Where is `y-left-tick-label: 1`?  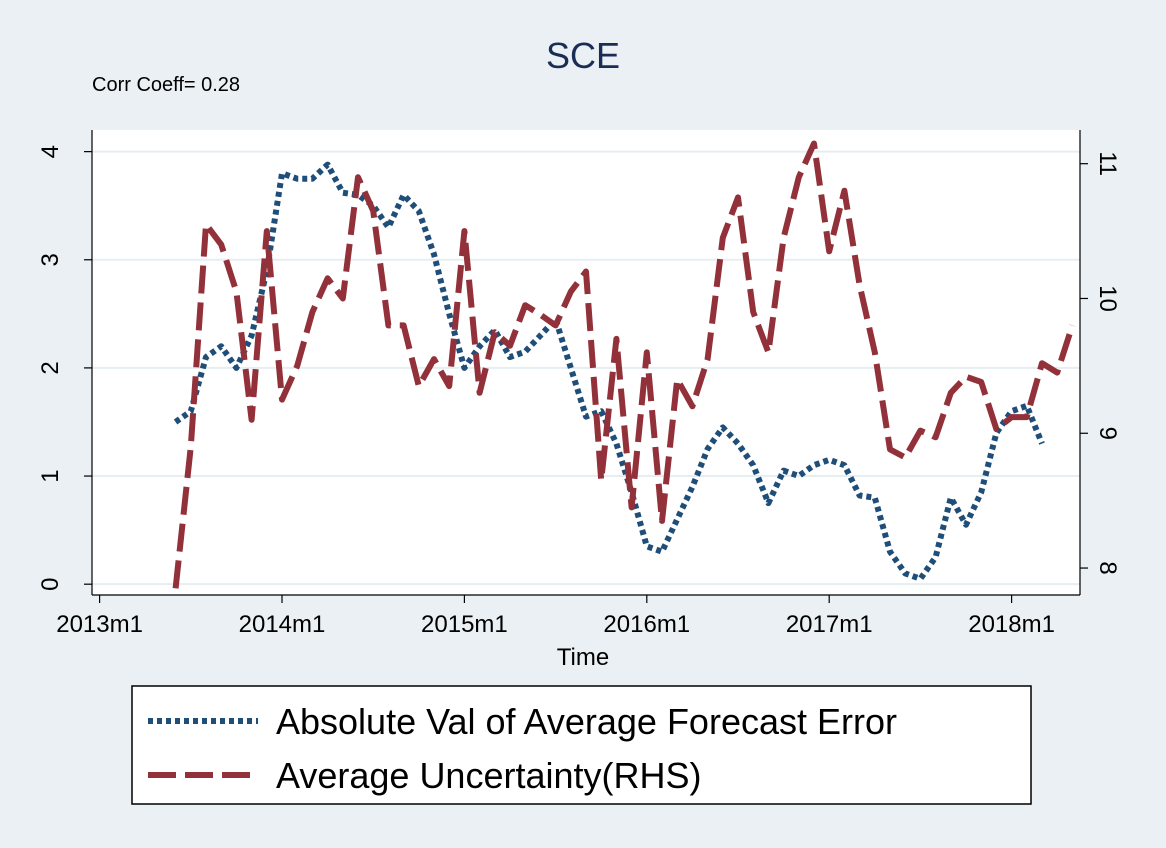 y-left-tick-label: 1 is located at coordinates (50, 475).